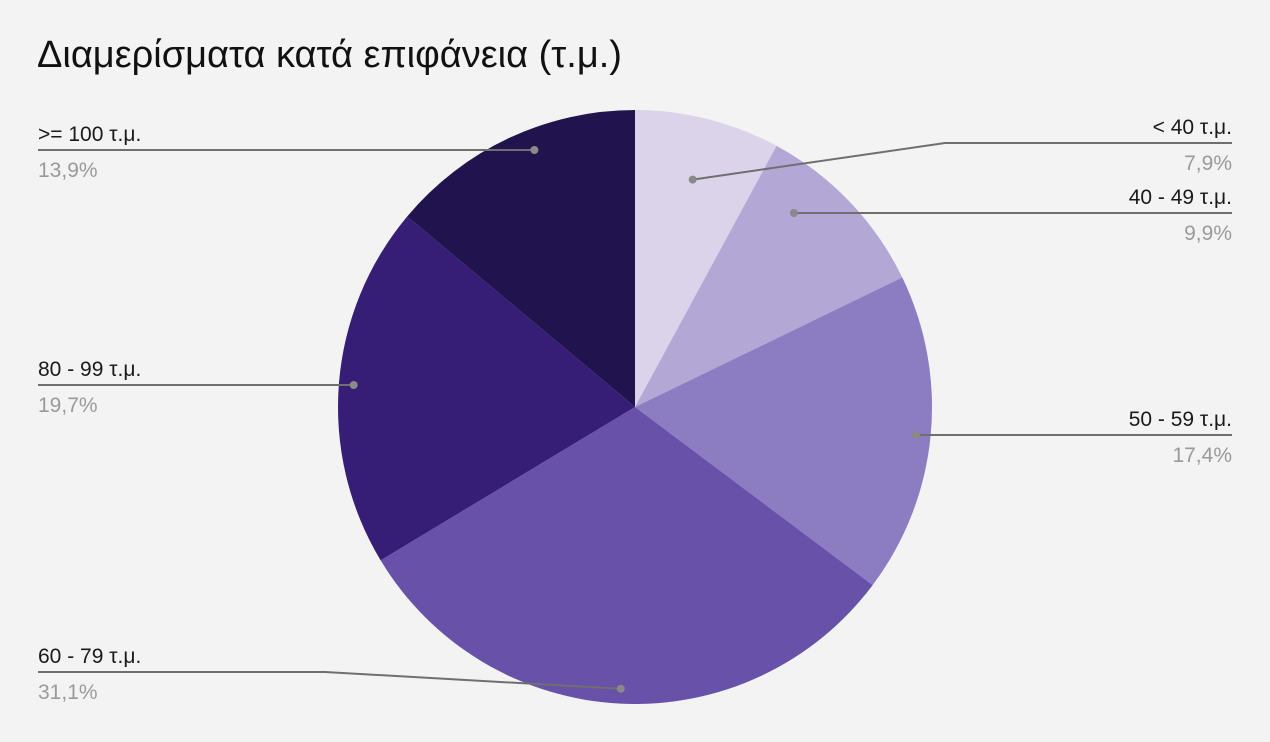 This screenshot has width=1270, height=742. I want to click on slice-label: 60 - 79 τ.μ., so click(89, 656).